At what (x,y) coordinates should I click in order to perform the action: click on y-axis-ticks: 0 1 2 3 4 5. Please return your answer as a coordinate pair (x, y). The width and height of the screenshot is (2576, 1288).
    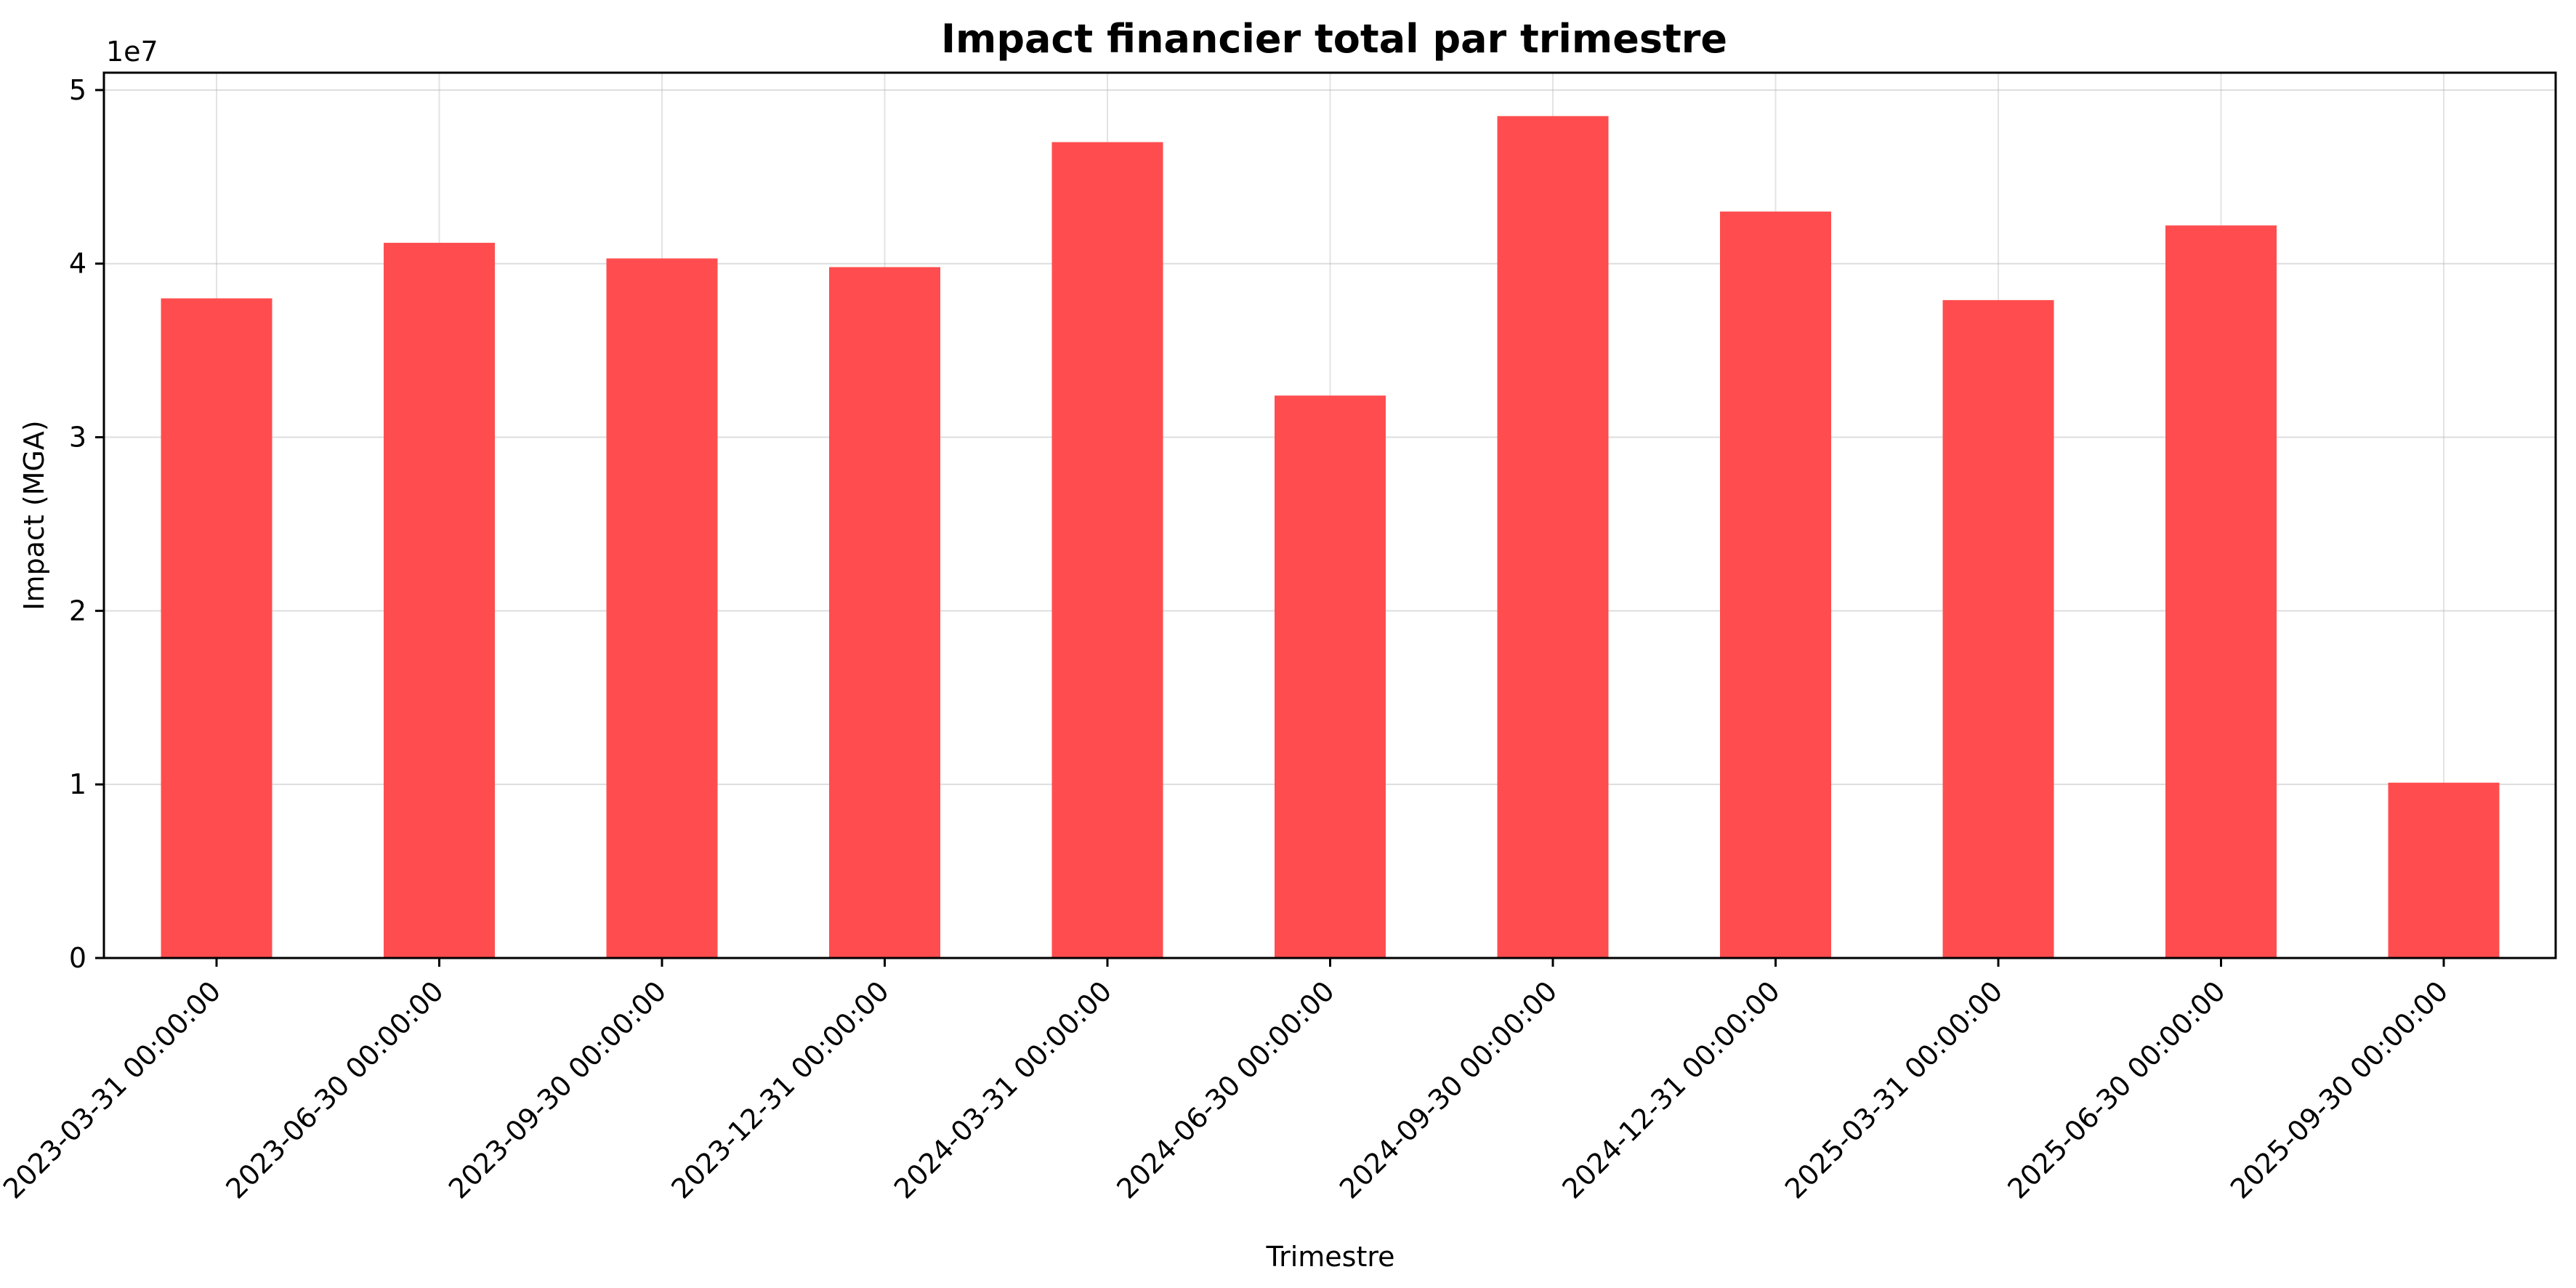
    Looking at the image, I should click on (87, 524).